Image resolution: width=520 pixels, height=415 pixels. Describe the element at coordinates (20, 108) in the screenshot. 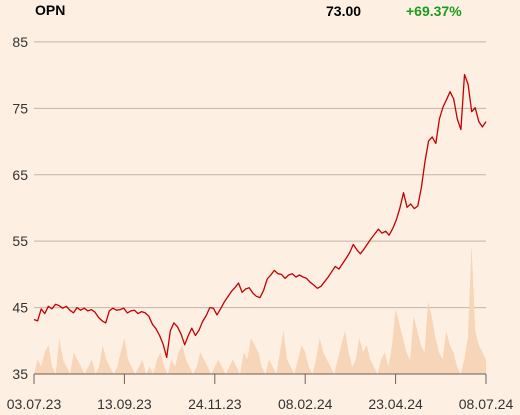

I see `y-tick-label: 75` at that location.